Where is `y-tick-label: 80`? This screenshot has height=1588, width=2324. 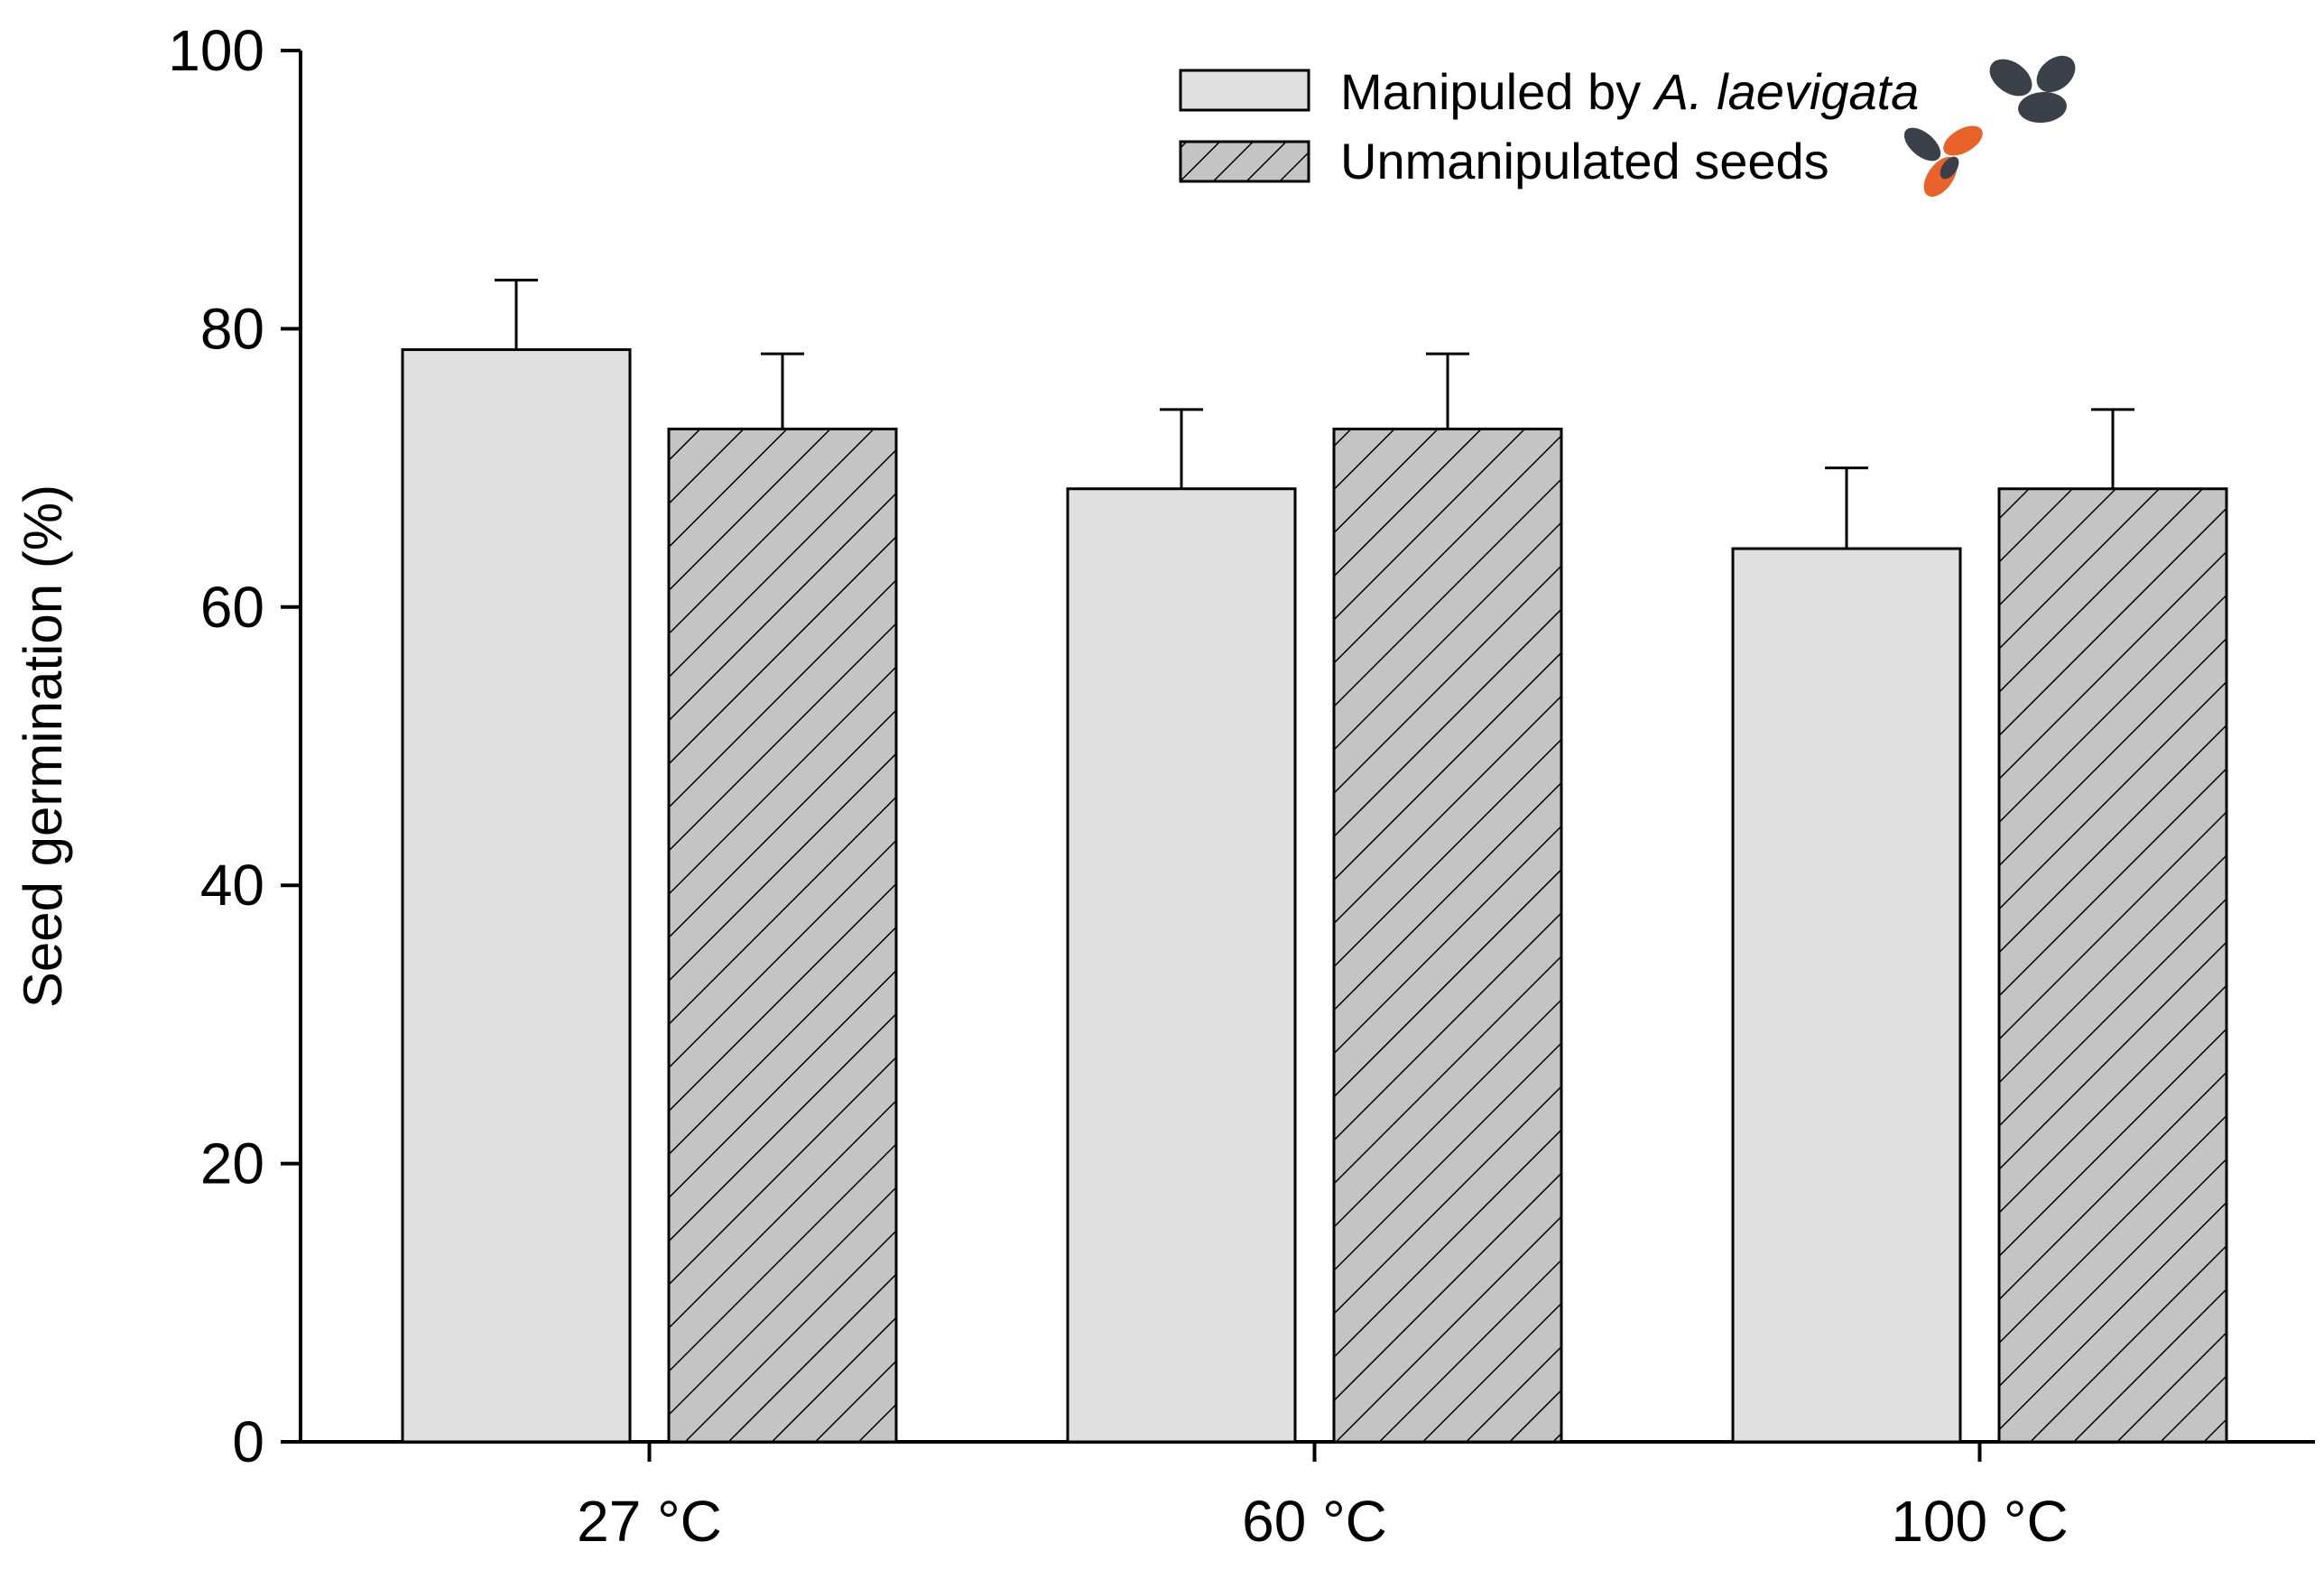 y-tick-label: 80 is located at coordinates (232, 328).